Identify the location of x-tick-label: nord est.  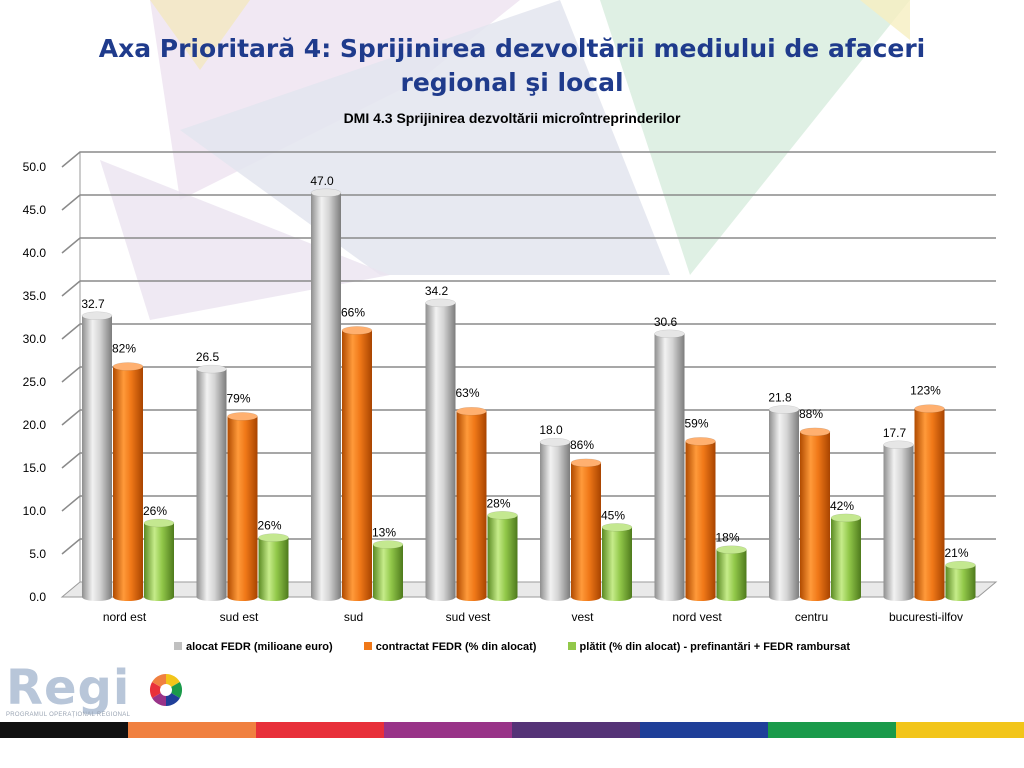
(125, 617).